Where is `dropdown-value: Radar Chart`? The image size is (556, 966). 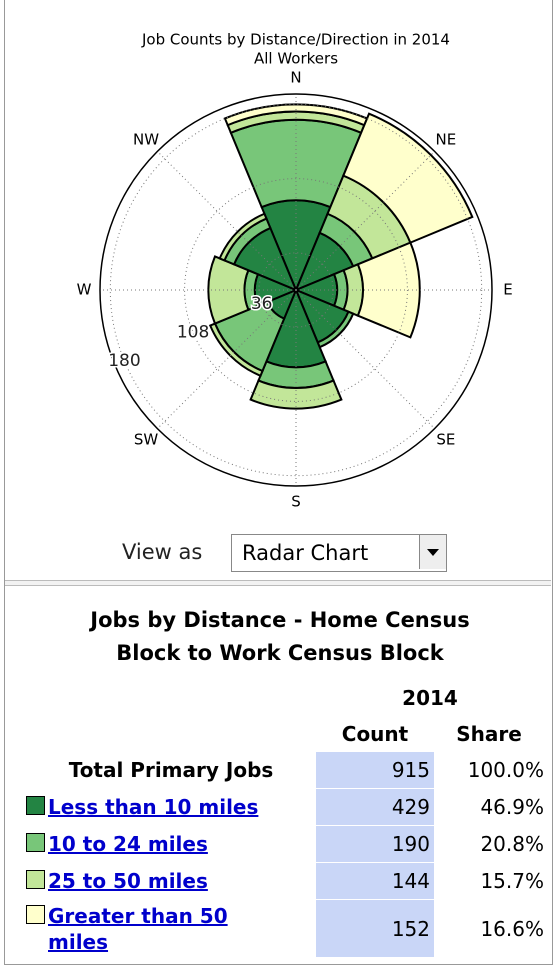 dropdown-value: Radar Chart is located at coordinates (305, 553).